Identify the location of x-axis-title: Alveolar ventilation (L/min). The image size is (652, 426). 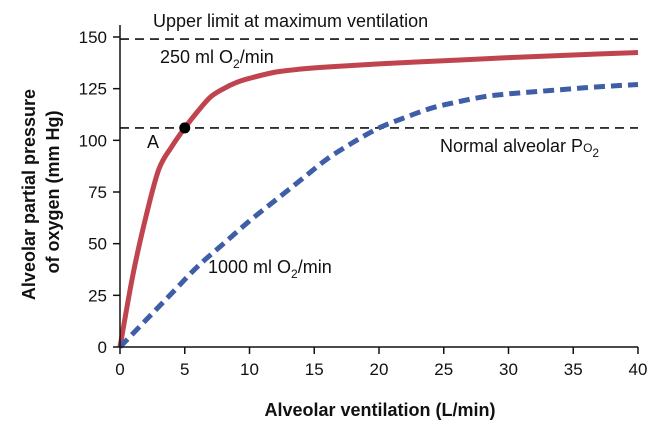
(379, 410).